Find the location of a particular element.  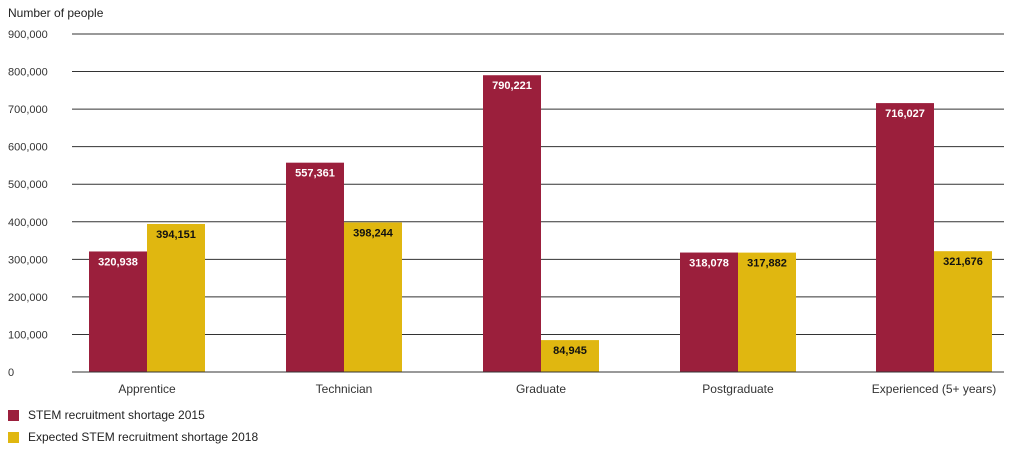

data-label: 716,027 is located at coordinates (905, 114).